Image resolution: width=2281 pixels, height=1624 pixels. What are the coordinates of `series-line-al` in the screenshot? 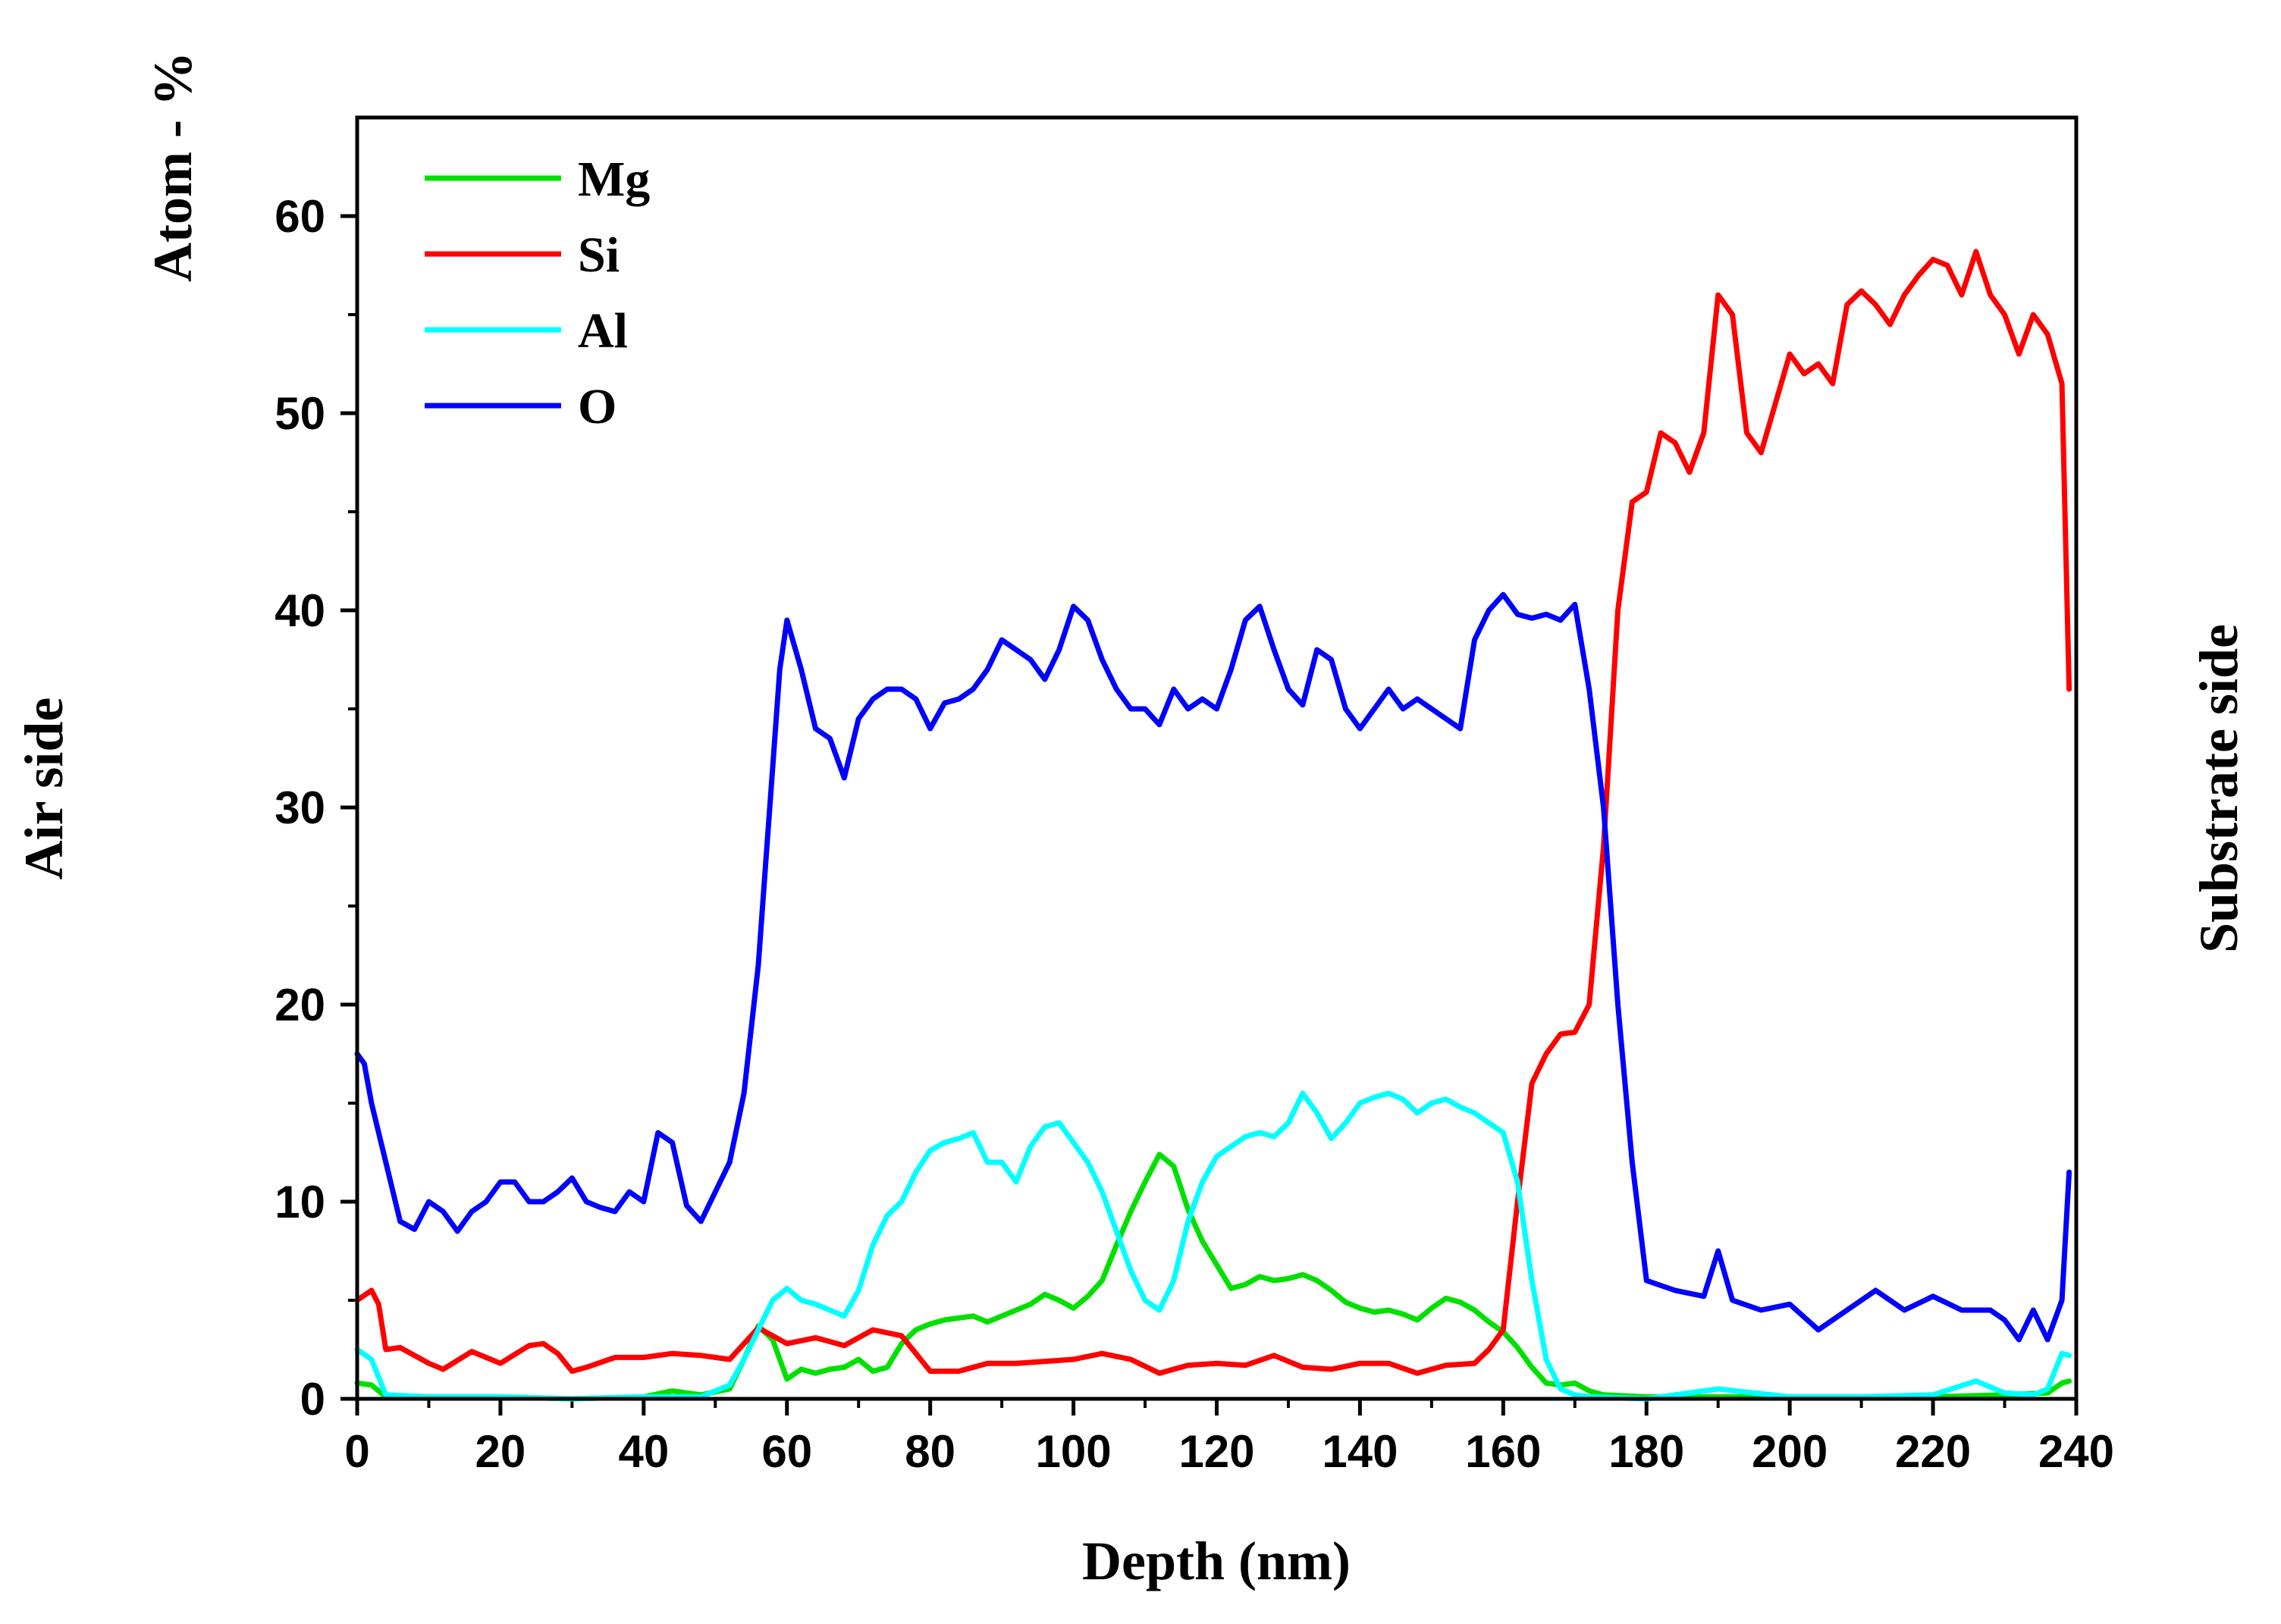 It's located at (1213, 1246).